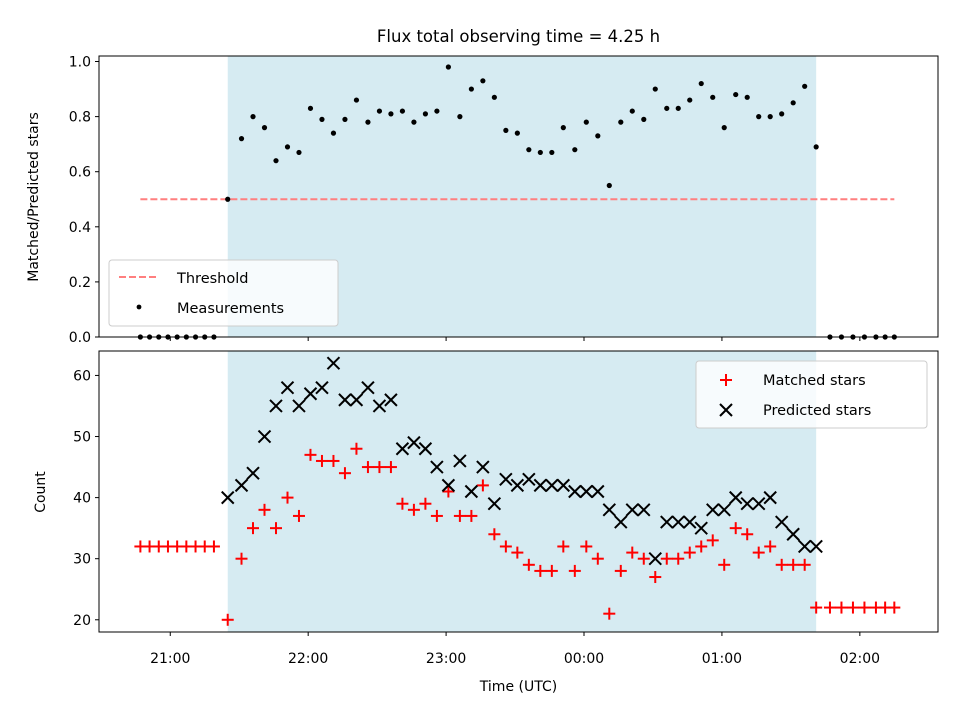  I want to click on top-y-tick-label: 0.0, so click(80, 338).